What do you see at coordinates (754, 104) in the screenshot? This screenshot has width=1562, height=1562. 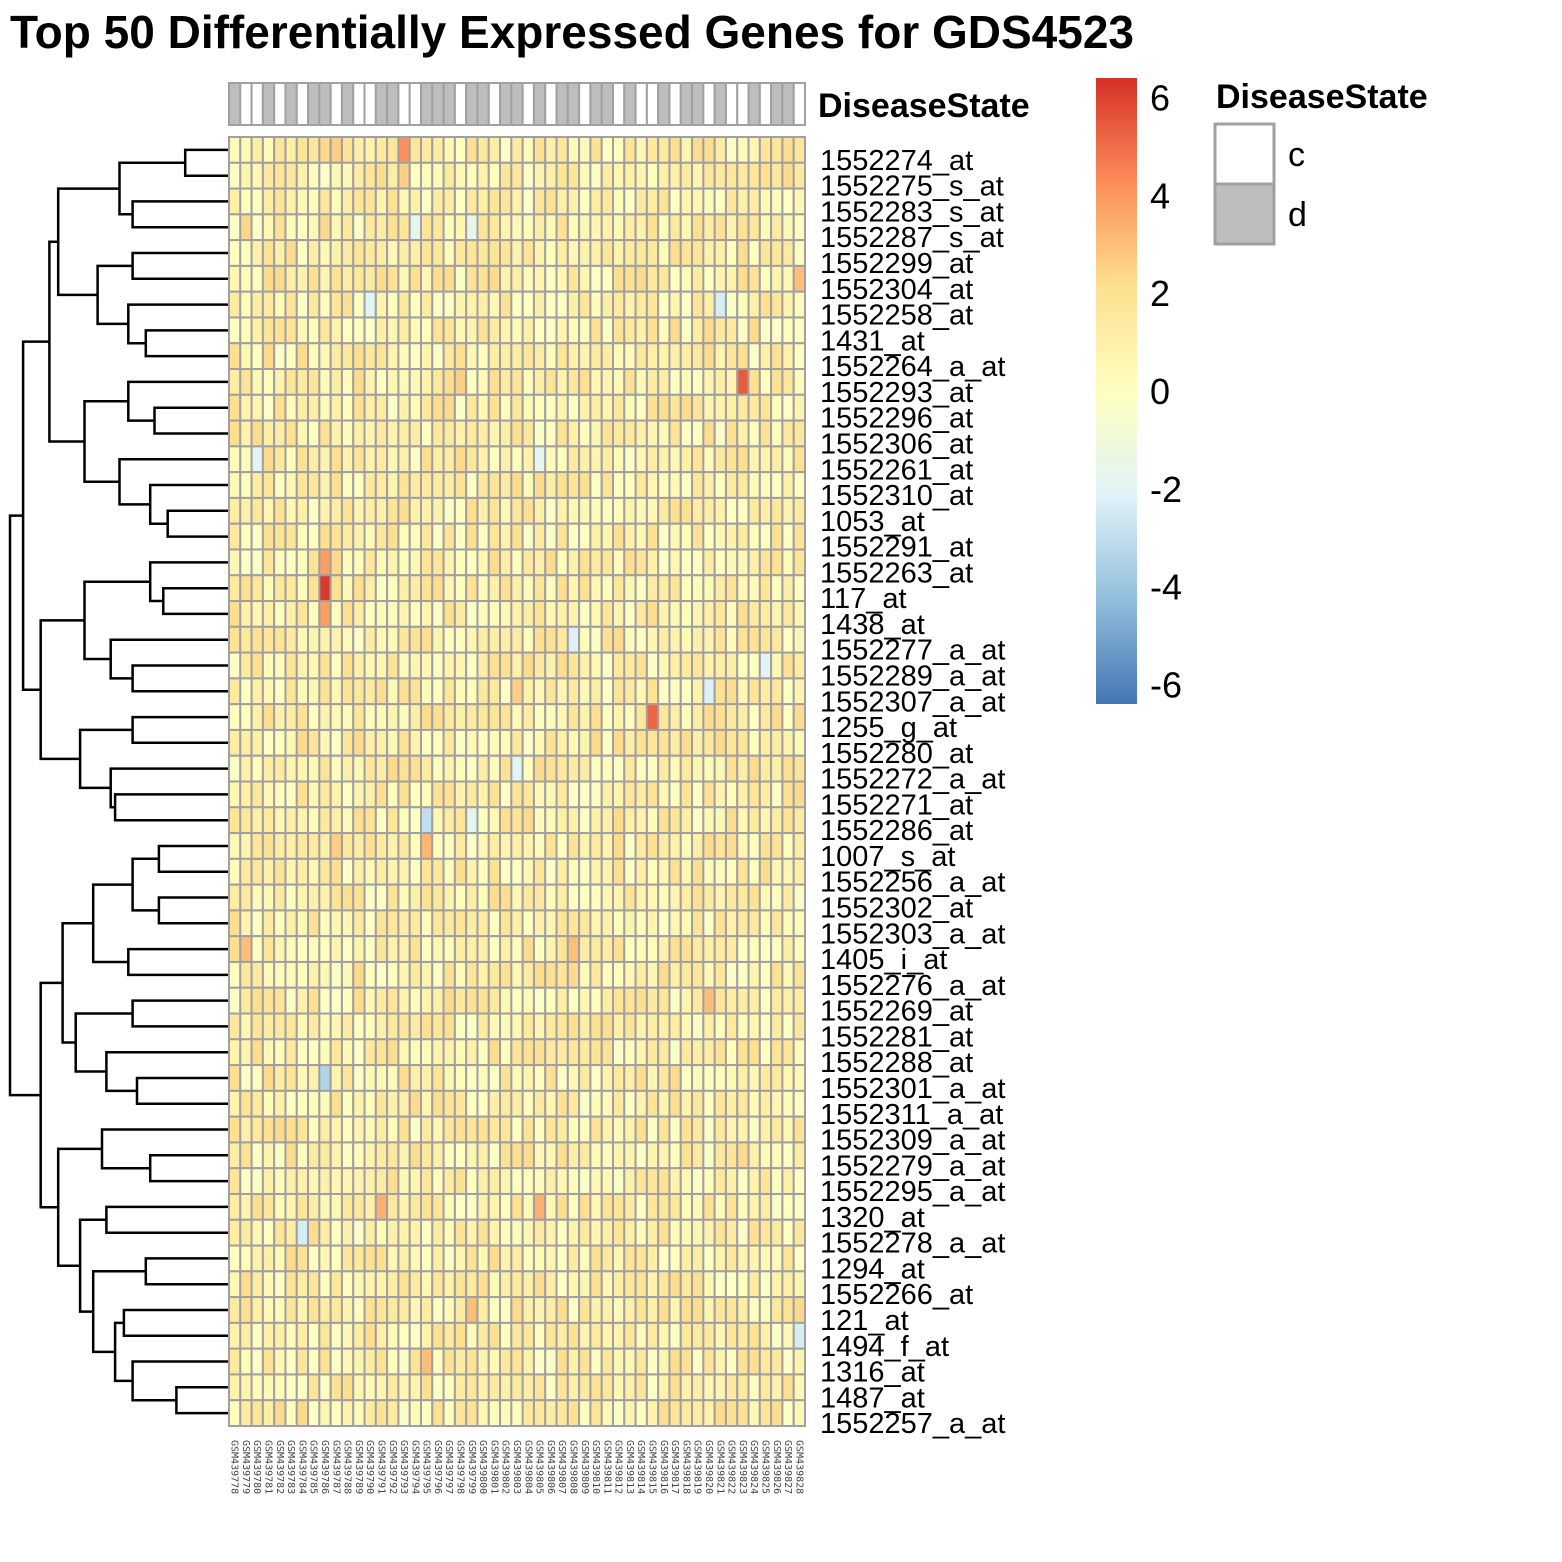 I see `annotation-cell` at bounding box center [754, 104].